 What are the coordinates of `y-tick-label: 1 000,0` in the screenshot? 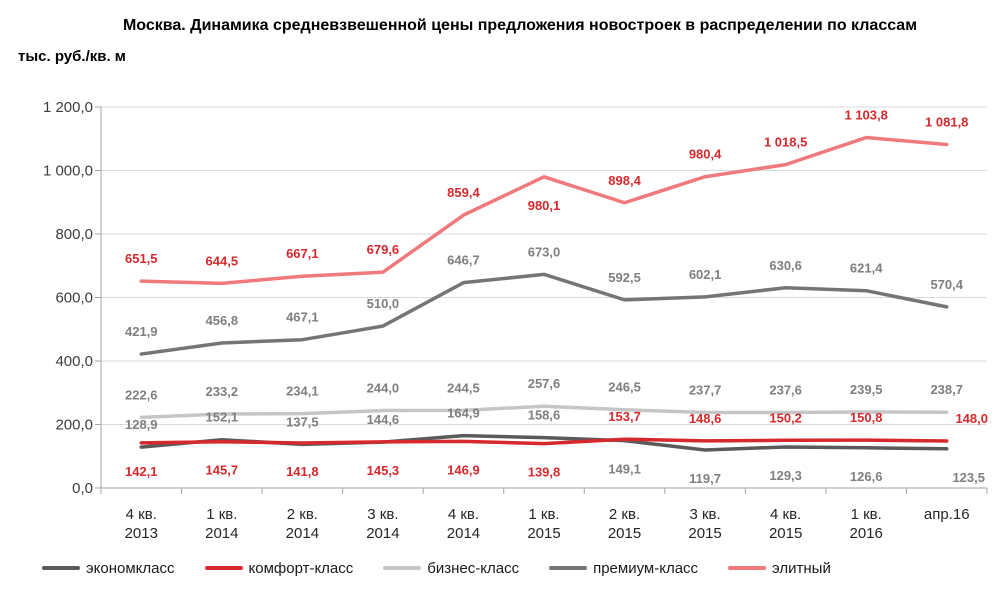 It's located at (68, 171).